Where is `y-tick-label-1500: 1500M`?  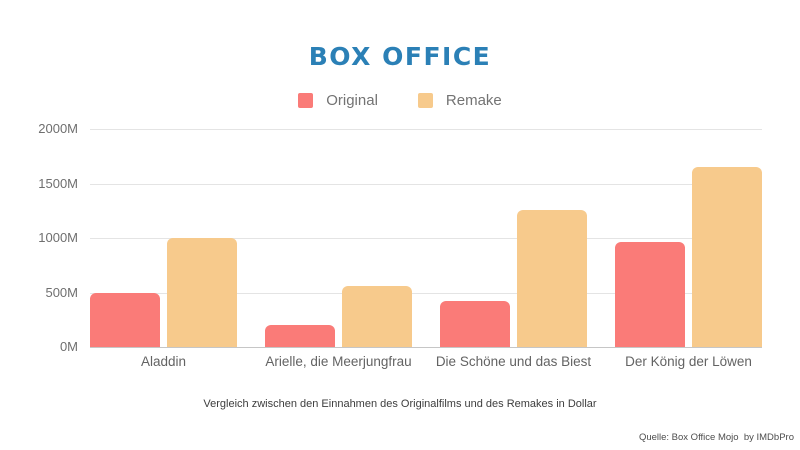
y-tick-label-1500: 1500M is located at coordinates (58, 183).